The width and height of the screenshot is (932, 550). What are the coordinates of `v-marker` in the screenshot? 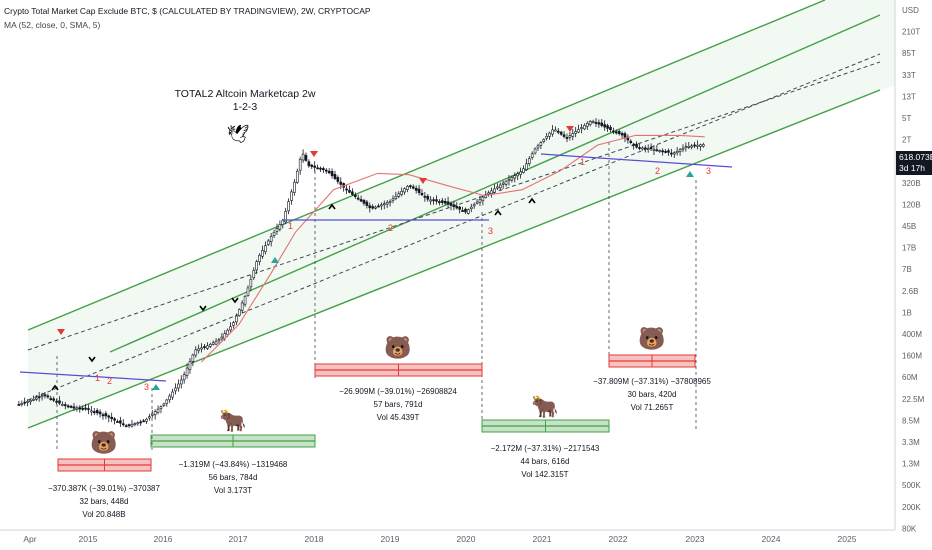 It's located at (203, 308).